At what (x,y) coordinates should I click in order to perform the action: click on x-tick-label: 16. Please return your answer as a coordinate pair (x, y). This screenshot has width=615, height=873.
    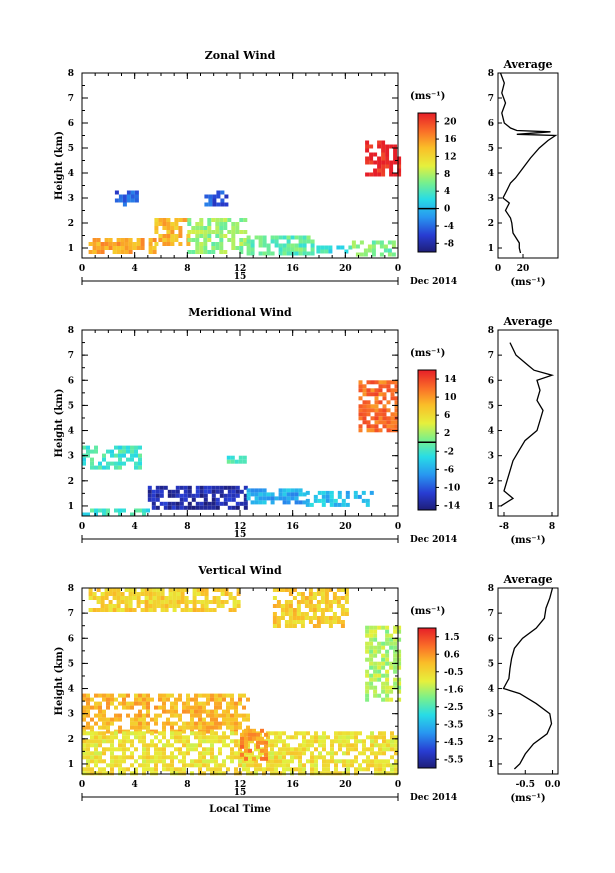
    Looking at the image, I should click on (292, 785).